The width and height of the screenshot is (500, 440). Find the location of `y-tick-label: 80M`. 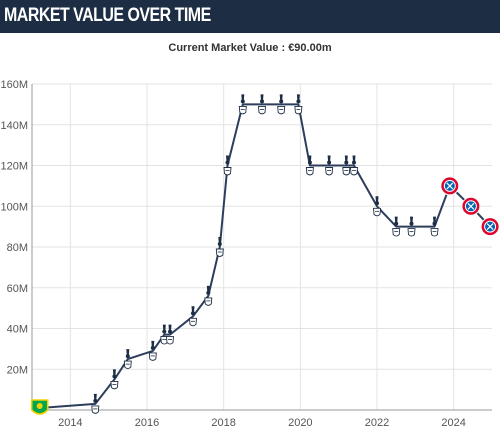

y-tick-label: 80M is located at coordinates (17, 248).